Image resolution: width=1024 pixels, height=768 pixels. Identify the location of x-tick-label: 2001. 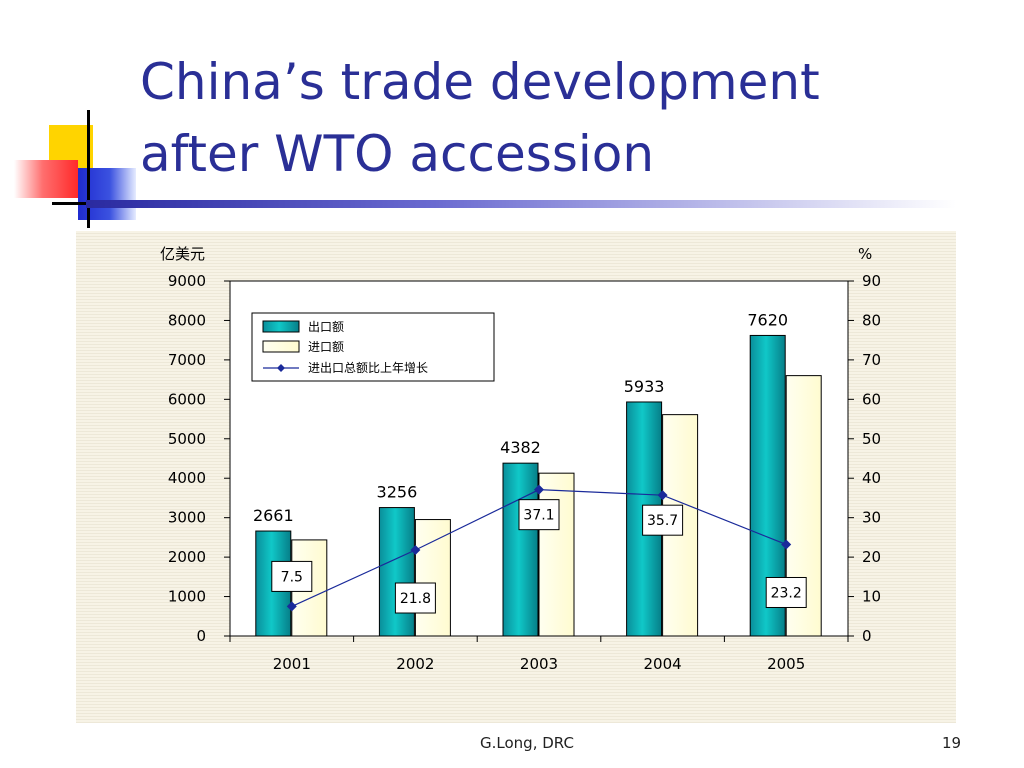
(292, 664).